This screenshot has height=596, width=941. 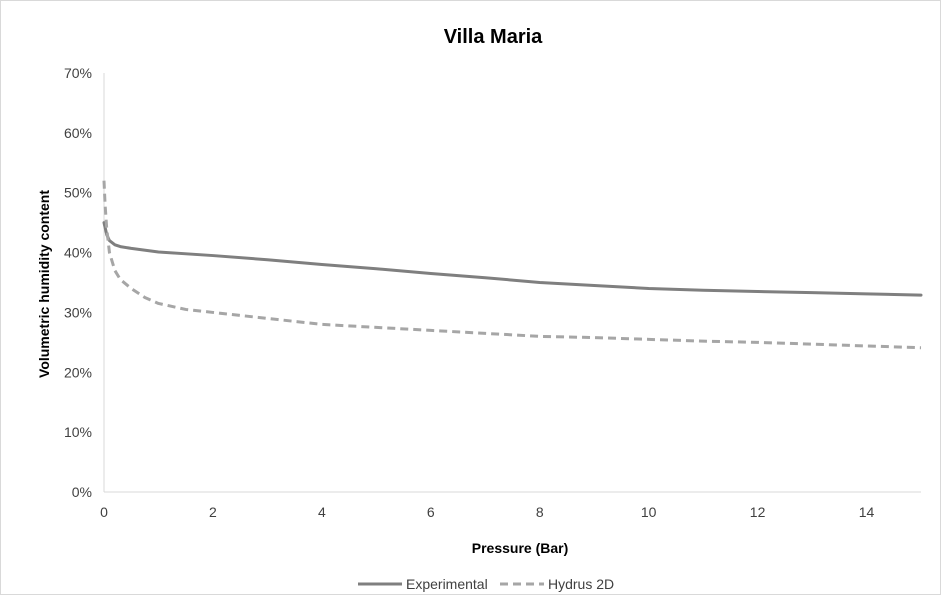 I want to click on series-line-experimental, so click(x=512, y=259).